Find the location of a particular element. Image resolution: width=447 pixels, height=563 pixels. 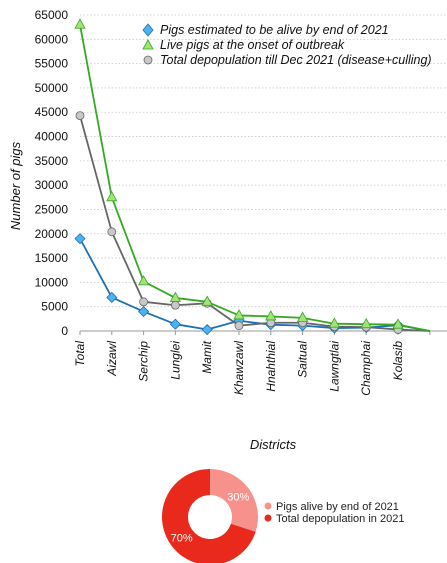

y-tick-label: 40000 is located at coordinates (52, 137).